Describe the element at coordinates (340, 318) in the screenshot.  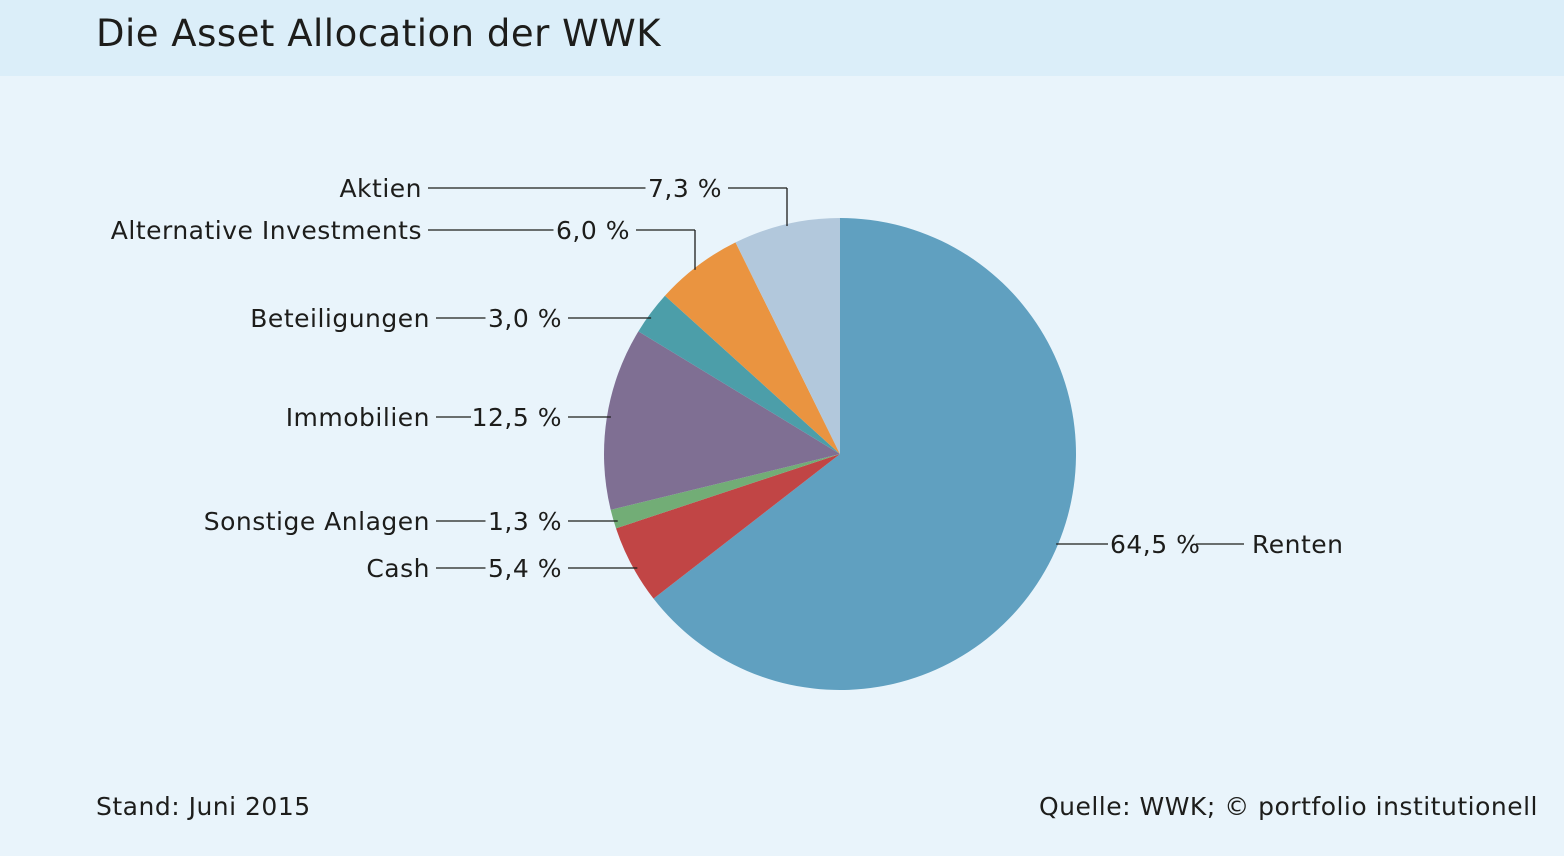
I see `label-beteiligungen: Beteiligungen` at that location.